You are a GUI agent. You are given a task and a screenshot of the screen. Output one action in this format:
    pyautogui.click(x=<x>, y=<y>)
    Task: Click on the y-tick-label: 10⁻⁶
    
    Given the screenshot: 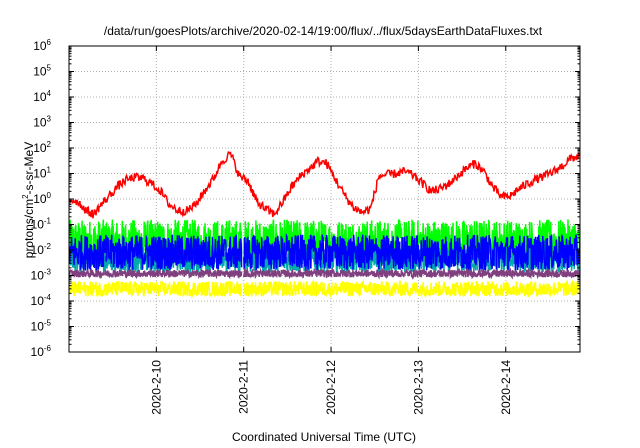 What is the action you would take?
    pyautogui.click(x=41, y=351)
    